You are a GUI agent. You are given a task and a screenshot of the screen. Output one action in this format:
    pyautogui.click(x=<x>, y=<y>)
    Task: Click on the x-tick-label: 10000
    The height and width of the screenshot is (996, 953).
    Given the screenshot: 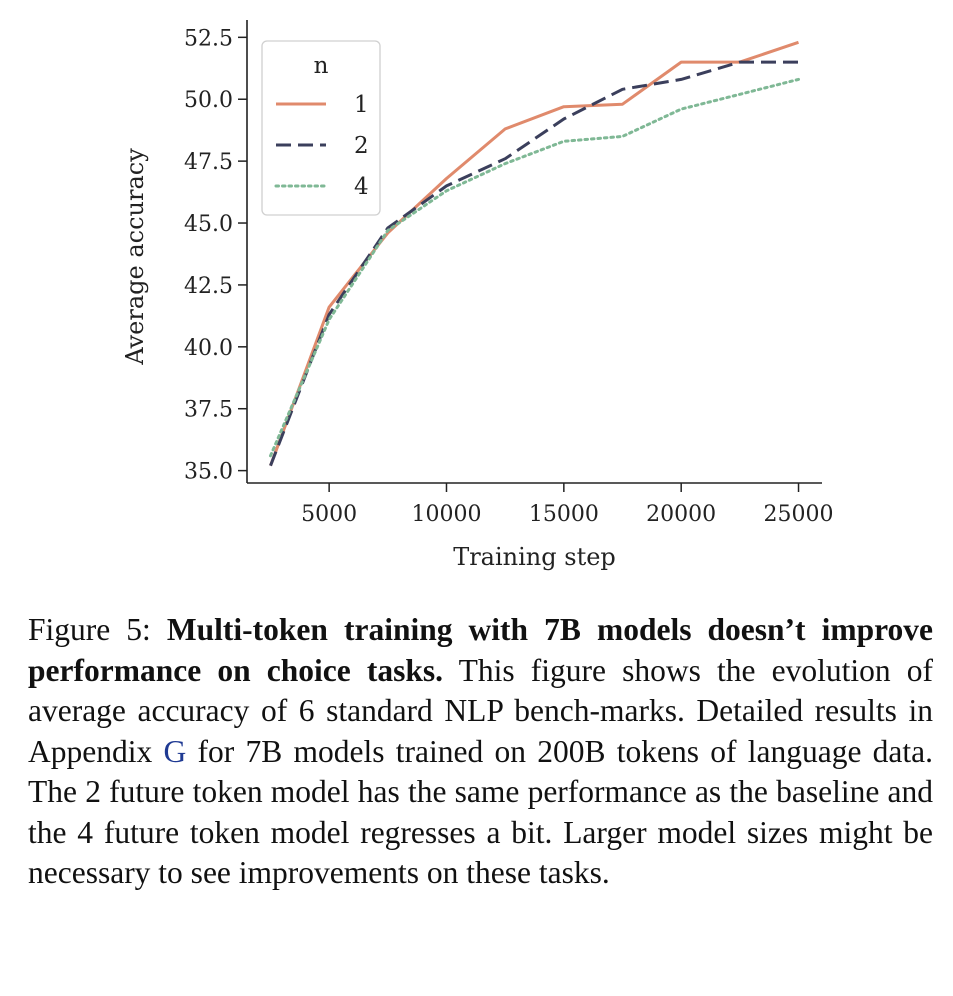 What is the action you would take?
    pyautogui.click(x=446, y=514)
    